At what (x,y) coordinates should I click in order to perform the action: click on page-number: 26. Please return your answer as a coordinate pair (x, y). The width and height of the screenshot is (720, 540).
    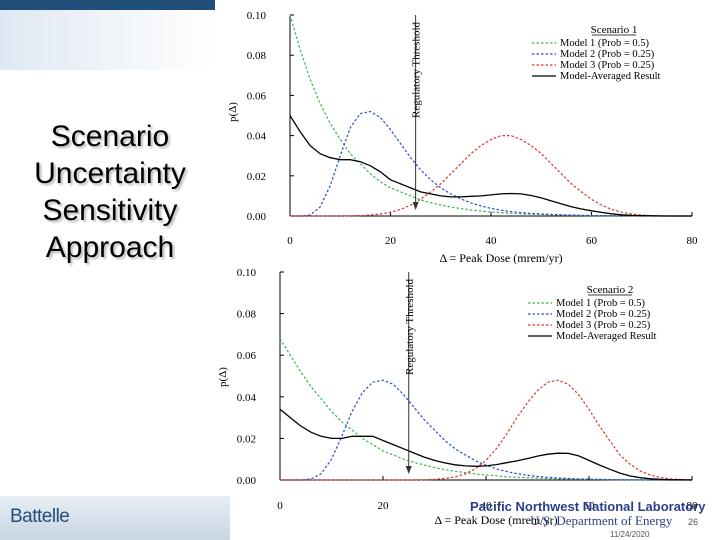
    Looking at the image, I should click on (693, 522).